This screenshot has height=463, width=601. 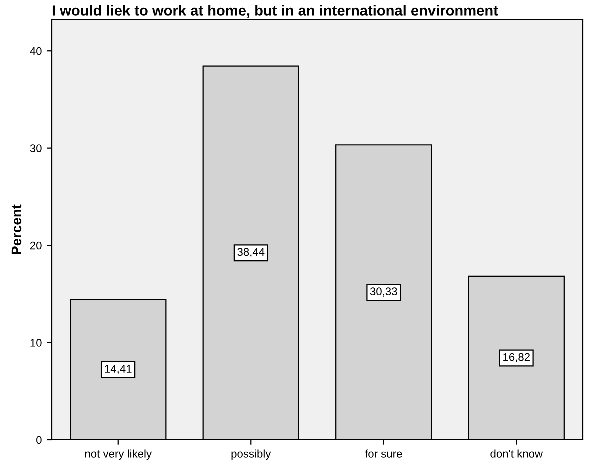 I want to click on data-label: 38,44, so click(x=251, y=253).